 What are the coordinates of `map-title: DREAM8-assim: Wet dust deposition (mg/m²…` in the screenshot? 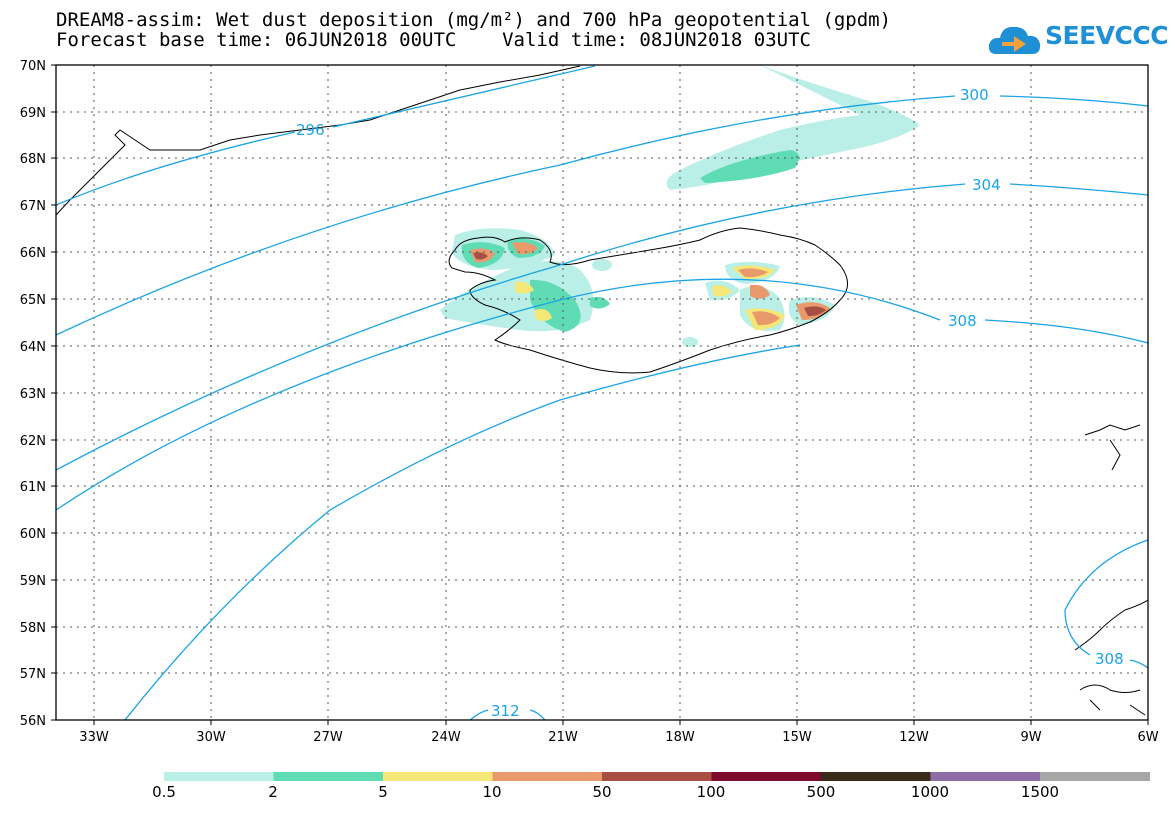 It's located at (474, 20).